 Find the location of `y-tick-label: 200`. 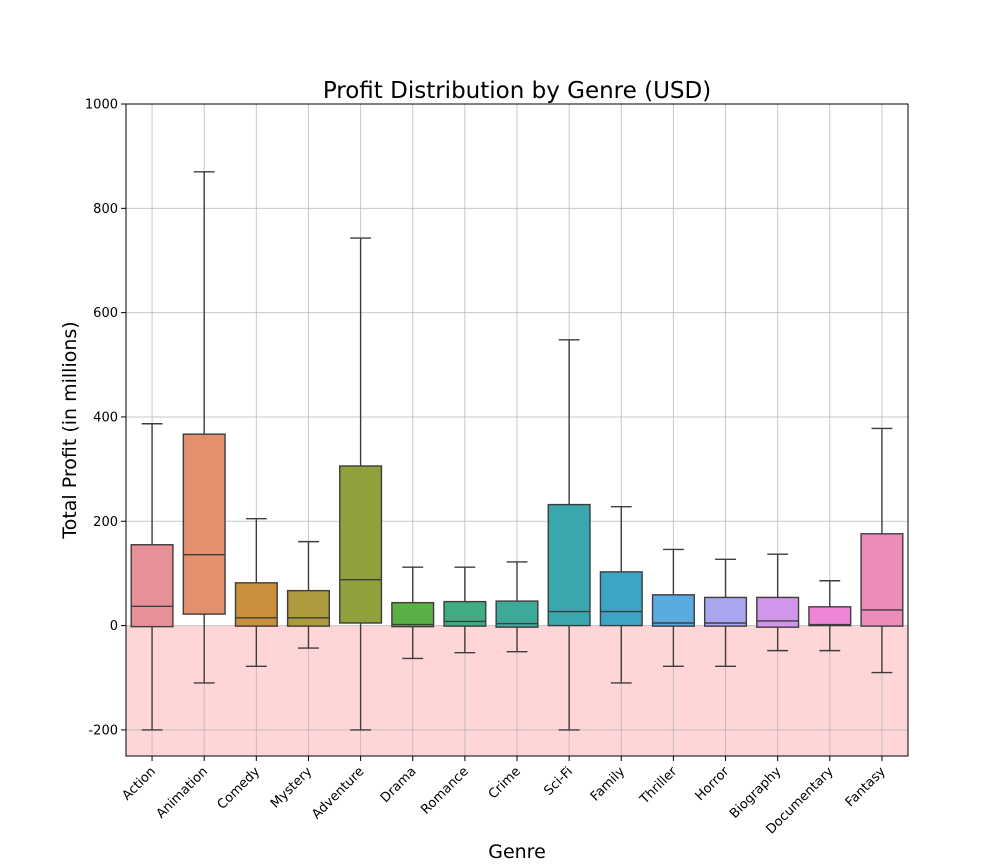

y-tick-label: 200 is located at coordinates (105, 522).